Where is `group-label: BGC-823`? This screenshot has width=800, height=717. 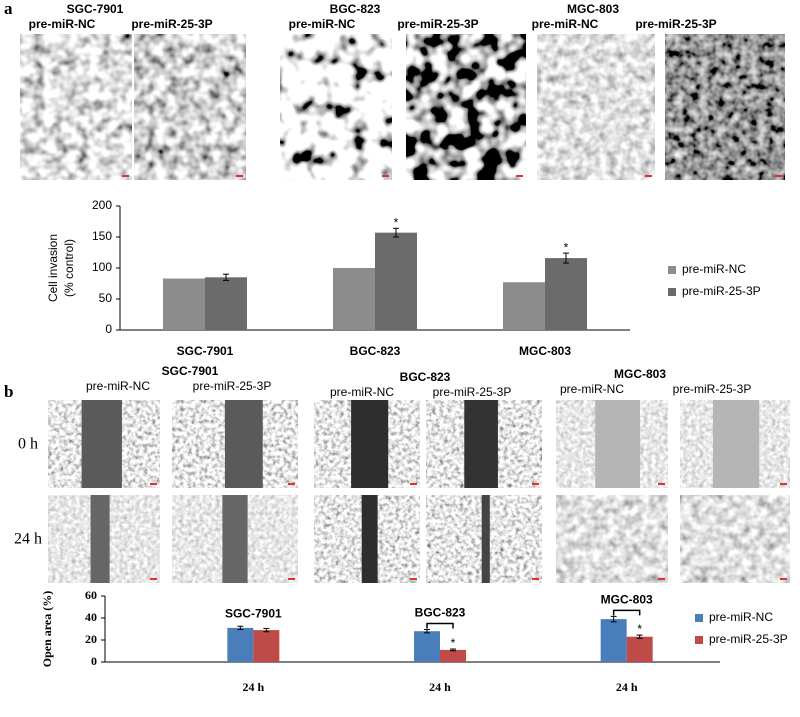 group-label: BGC-823 is located at coordinates (440, 613).